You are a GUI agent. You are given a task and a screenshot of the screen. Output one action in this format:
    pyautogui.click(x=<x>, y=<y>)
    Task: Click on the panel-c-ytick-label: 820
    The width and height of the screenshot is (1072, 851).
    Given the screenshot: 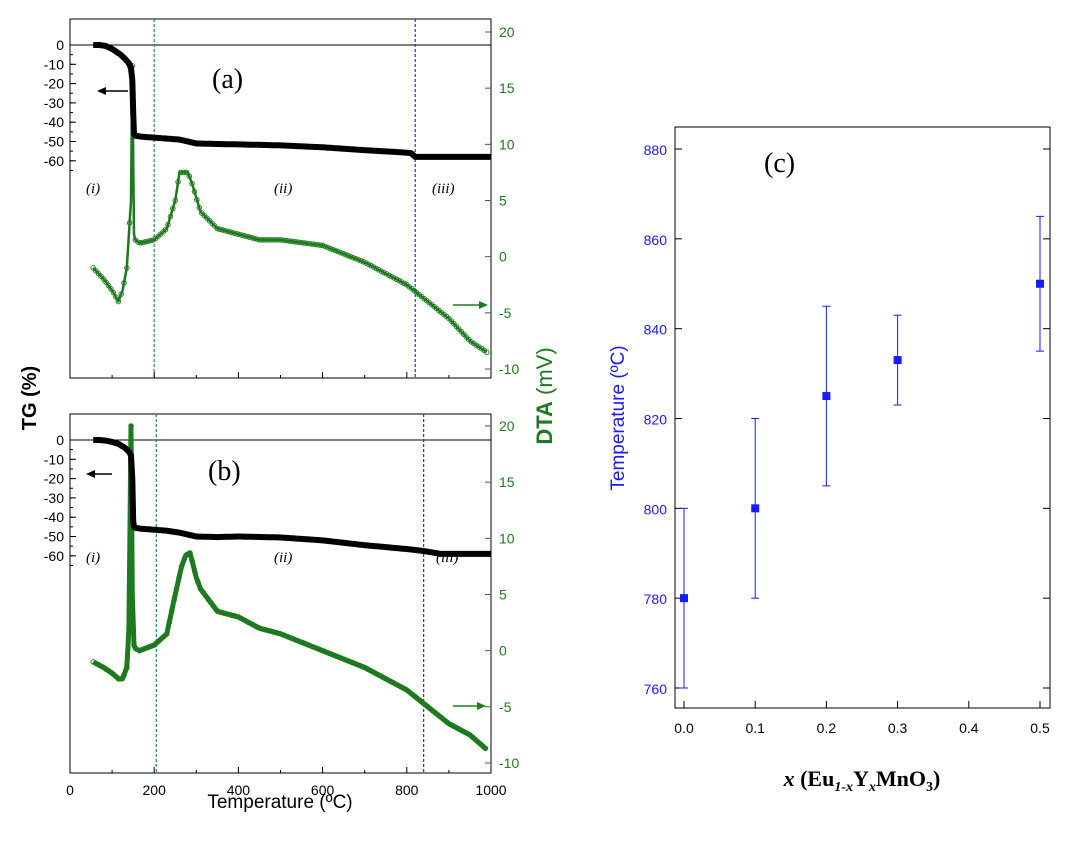 What is the action you would take?
    pyautogui.click(x=656, y=420)
    